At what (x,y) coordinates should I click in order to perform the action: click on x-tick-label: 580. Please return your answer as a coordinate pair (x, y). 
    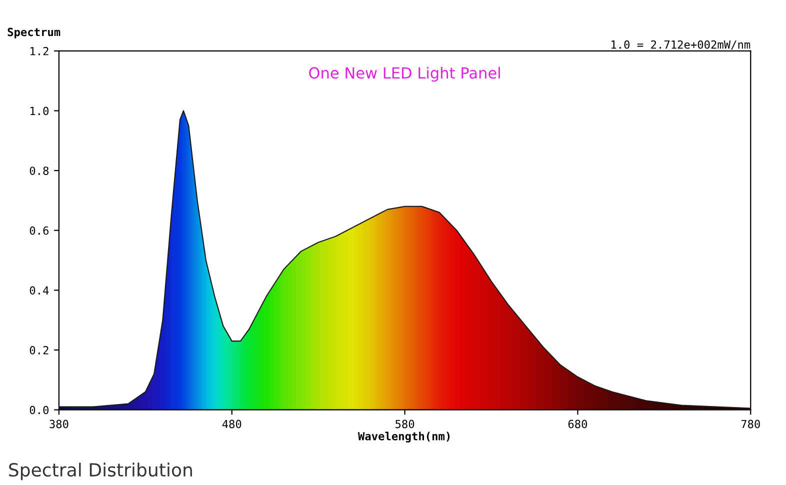
    Looking at the image, I should click on (405, 424).